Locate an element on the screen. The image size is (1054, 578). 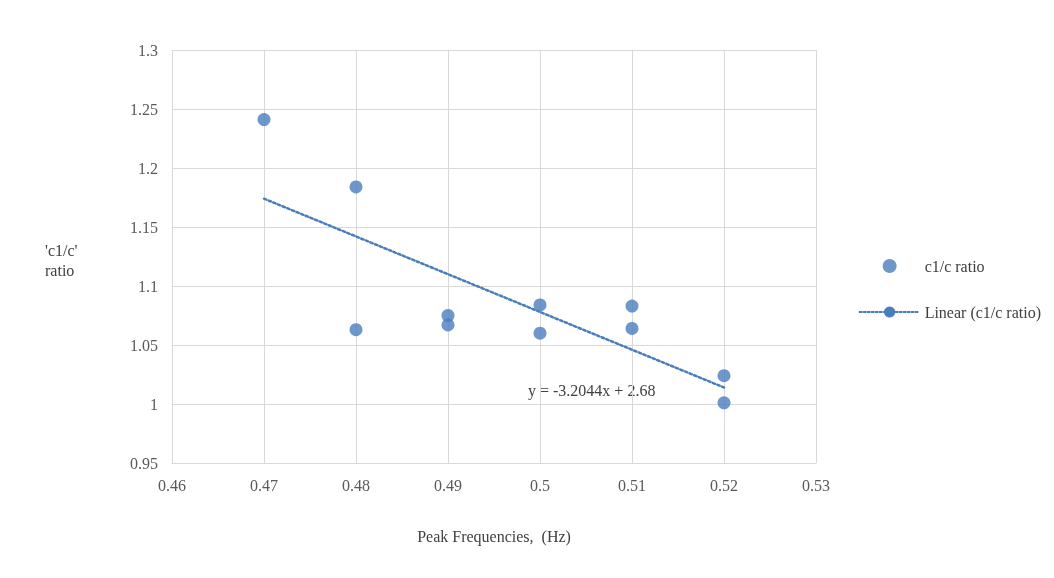
y-tick-label: 1.2 is located at coordinates (148, 168).